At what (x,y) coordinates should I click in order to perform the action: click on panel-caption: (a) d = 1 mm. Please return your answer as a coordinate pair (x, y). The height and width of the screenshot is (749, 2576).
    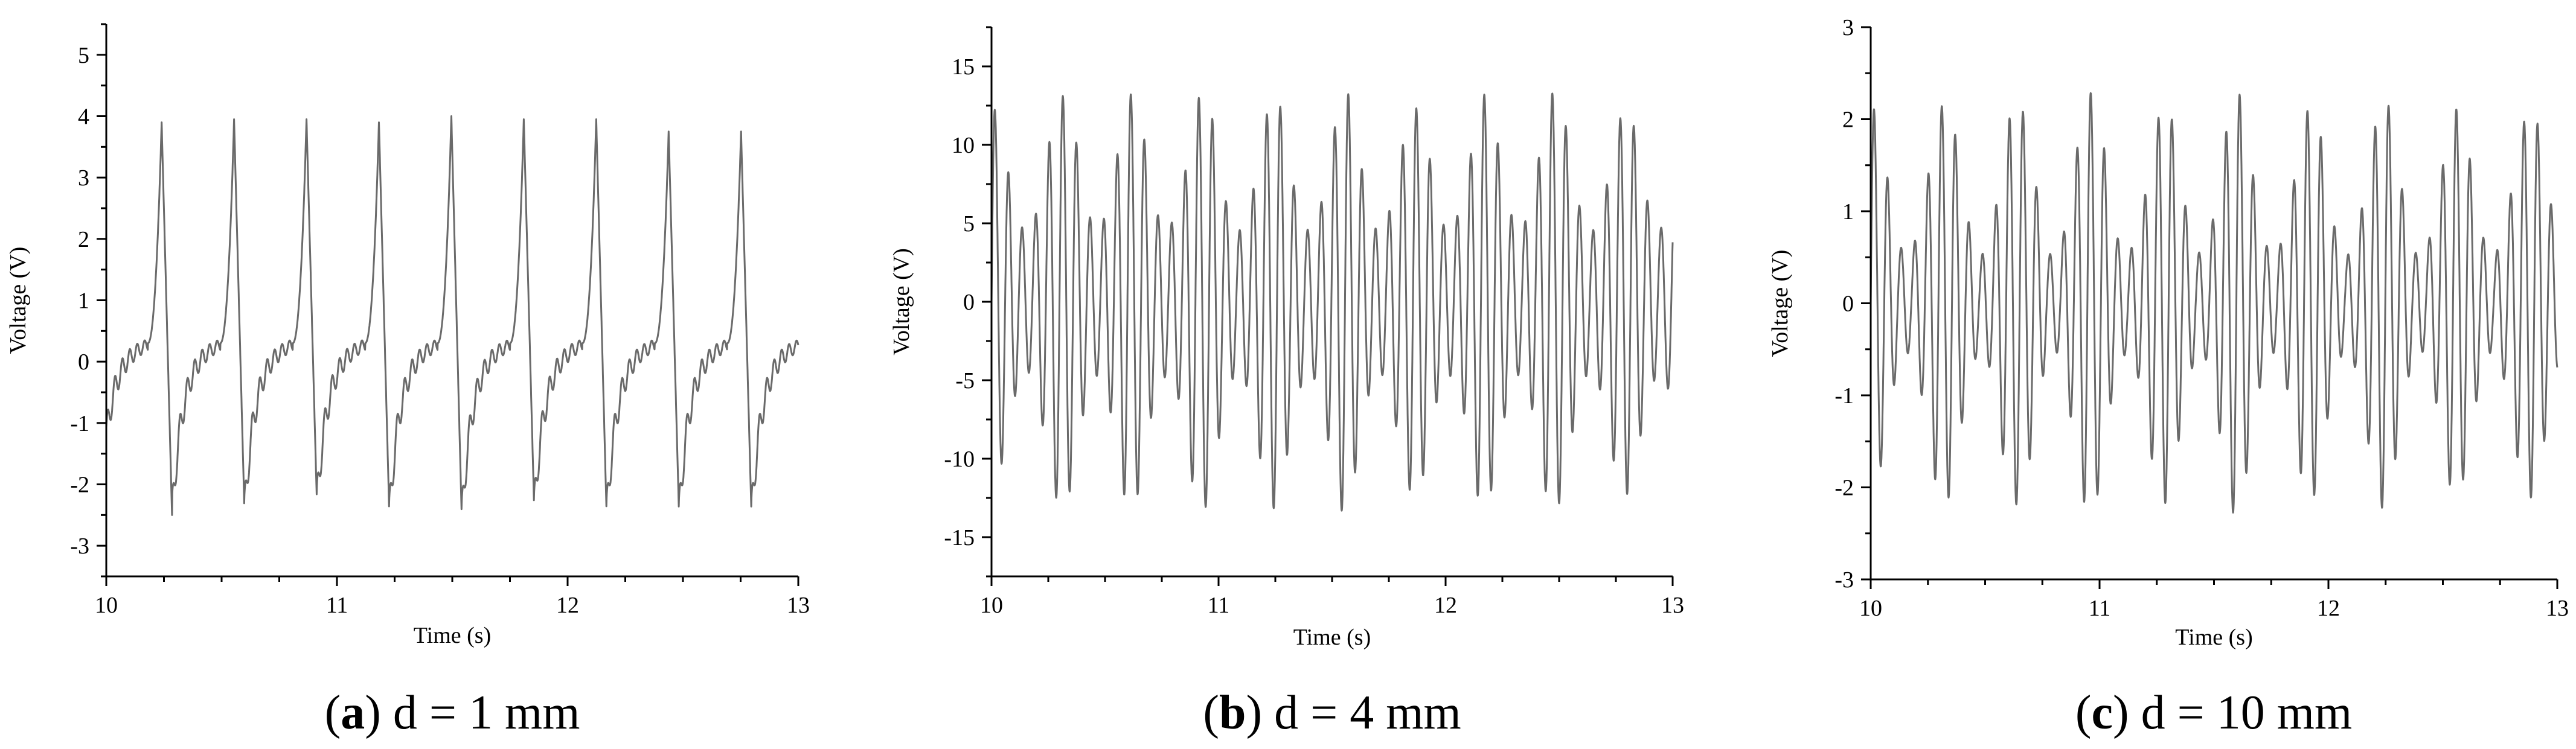
    Looking at the image, I should click on (452, 712).